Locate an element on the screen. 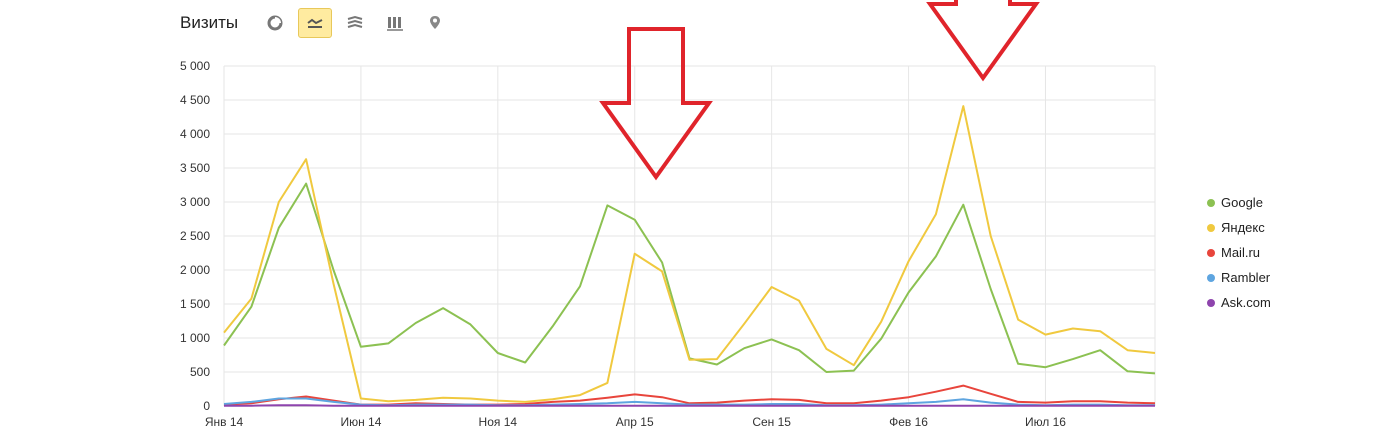  series-line-mail-ru is located at coordinates (689, 395).